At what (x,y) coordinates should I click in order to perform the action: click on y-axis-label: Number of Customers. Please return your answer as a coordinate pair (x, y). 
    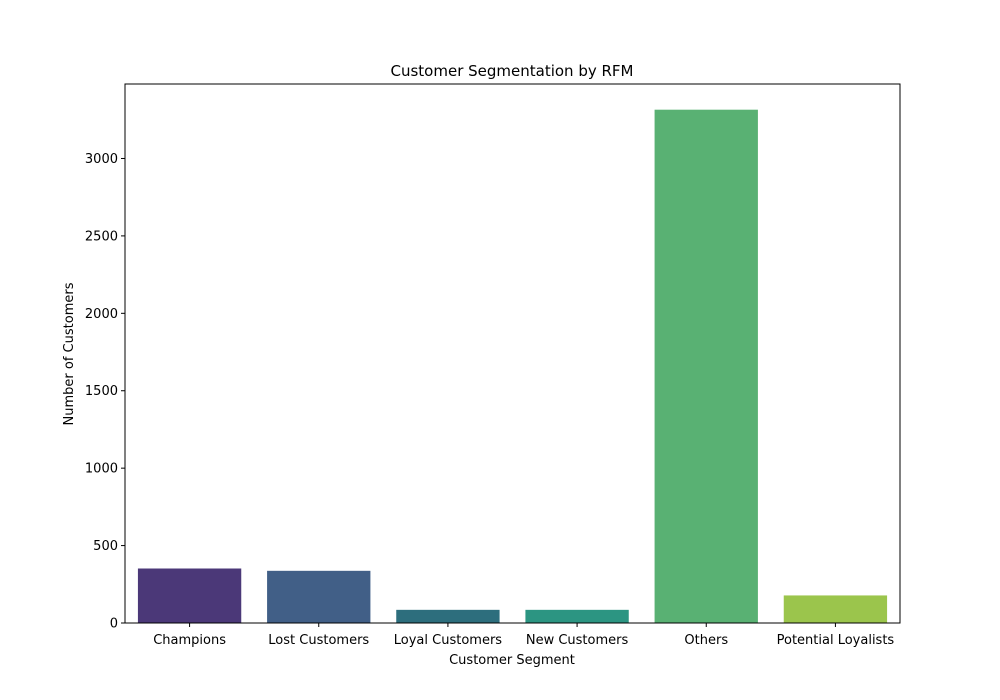
    Looking at the image, I should click on (69, 353).